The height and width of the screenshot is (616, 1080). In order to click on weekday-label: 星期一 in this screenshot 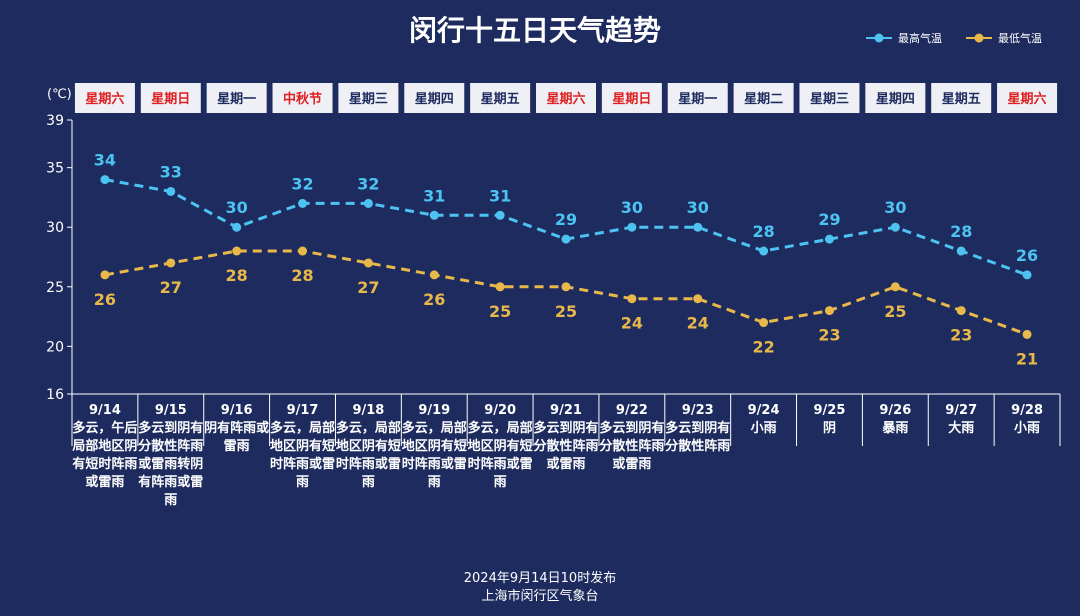, I will do `click(236, 99)`.